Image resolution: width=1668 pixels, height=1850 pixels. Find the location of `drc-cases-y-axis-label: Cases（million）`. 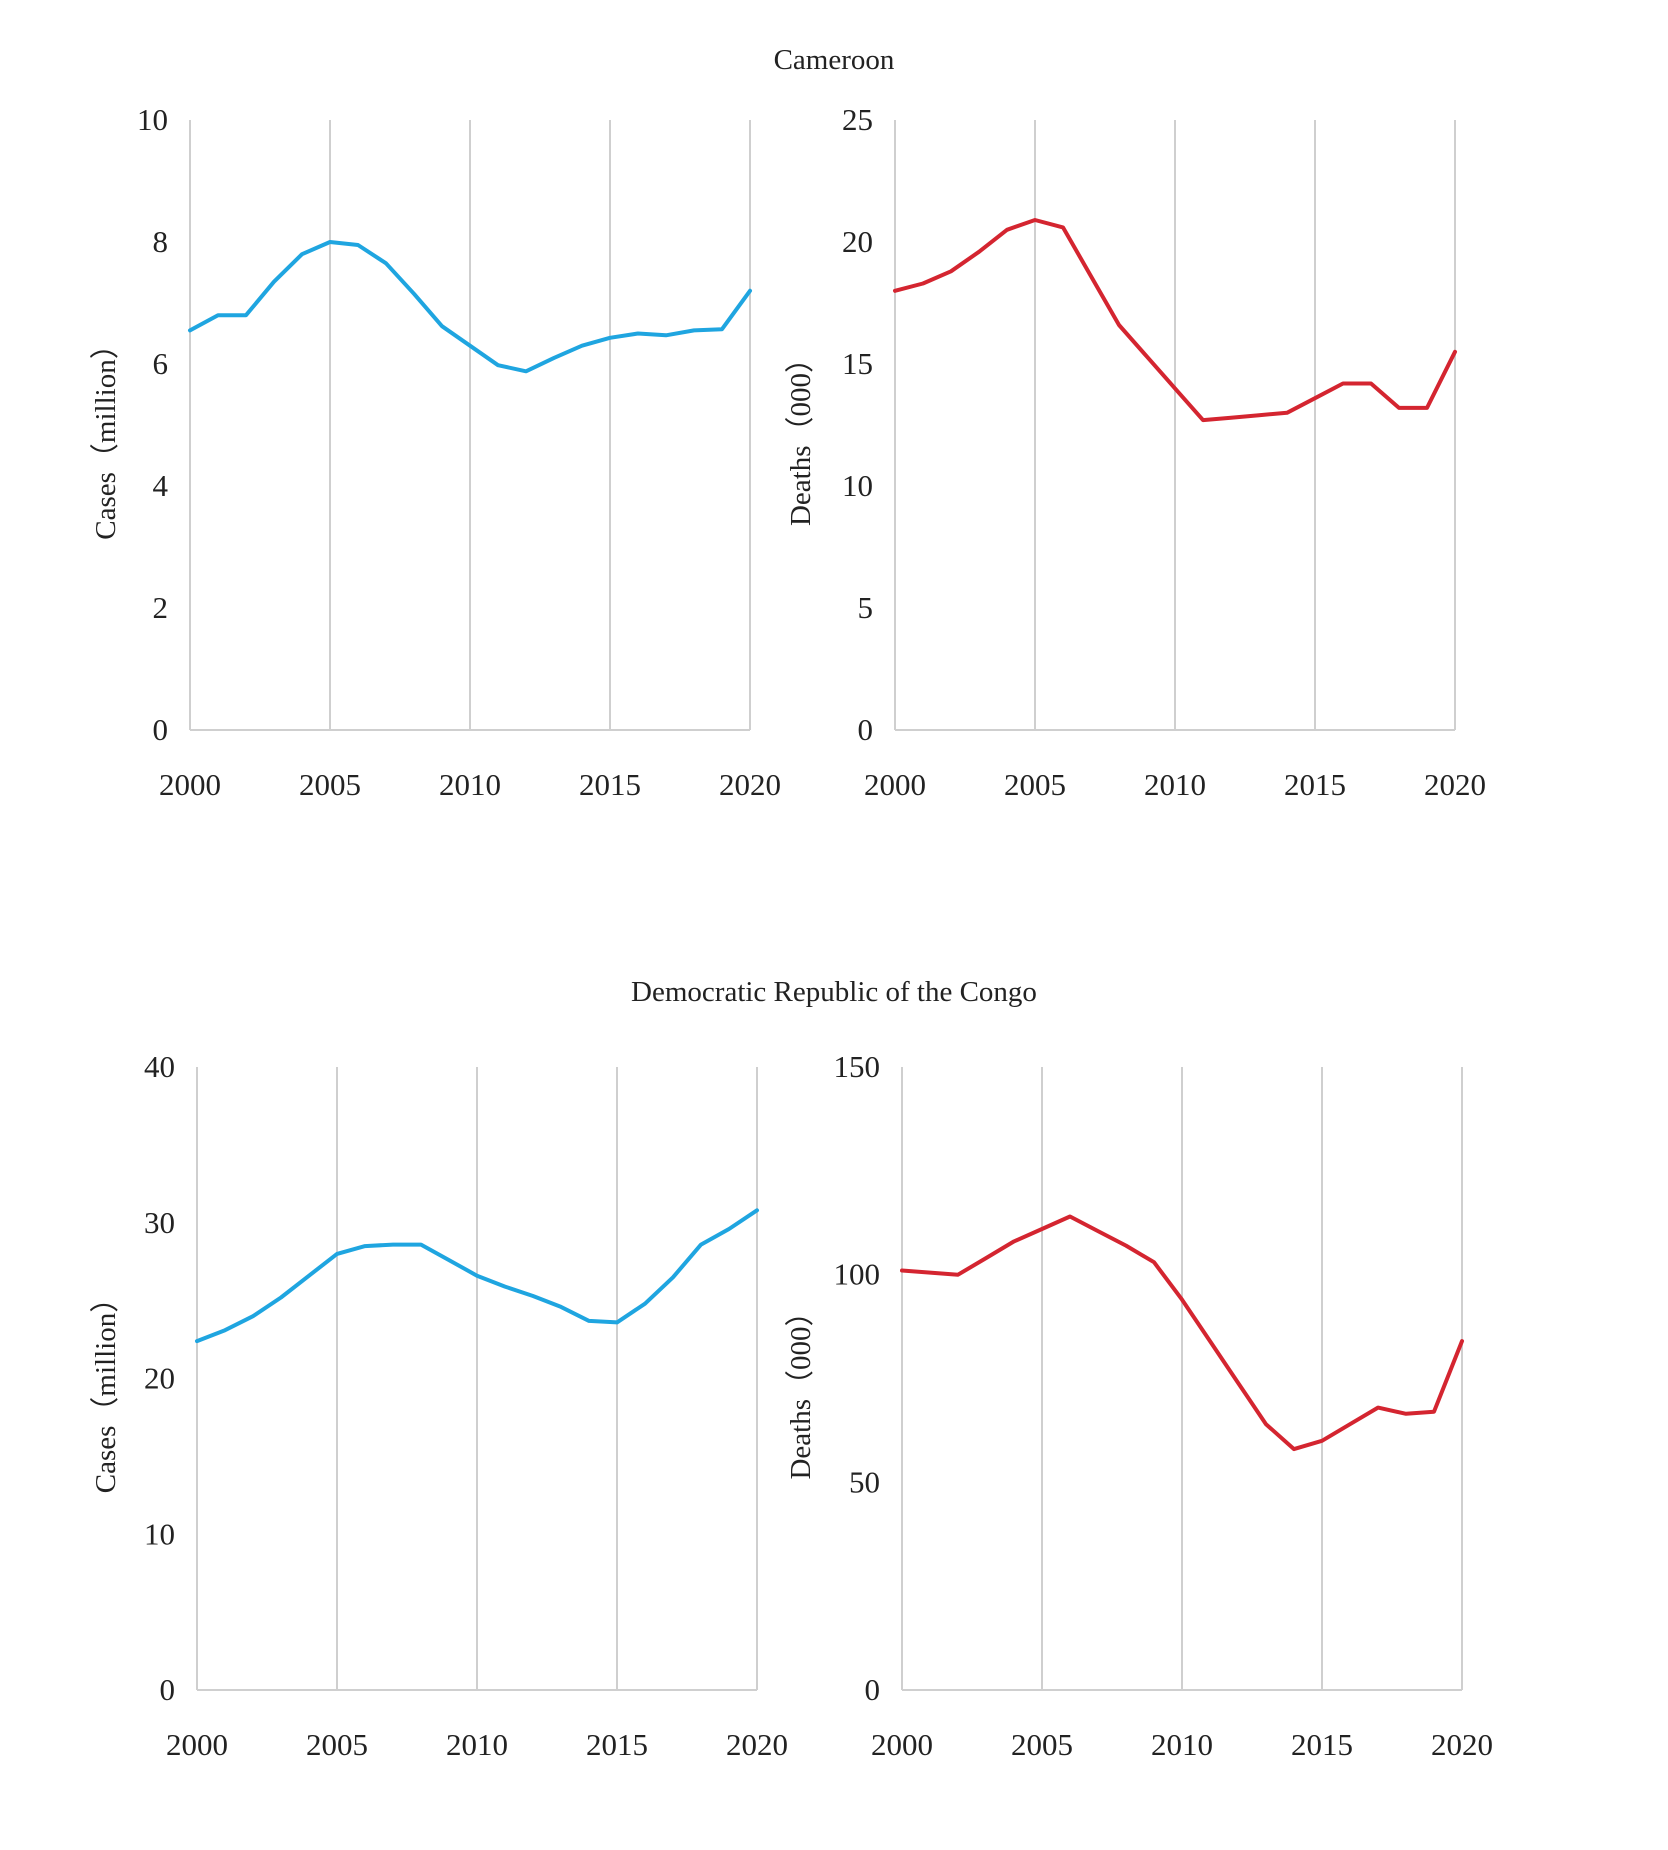

drc-cases-y-axis-label: Cases（million） is located at coordinates (106, 1388).